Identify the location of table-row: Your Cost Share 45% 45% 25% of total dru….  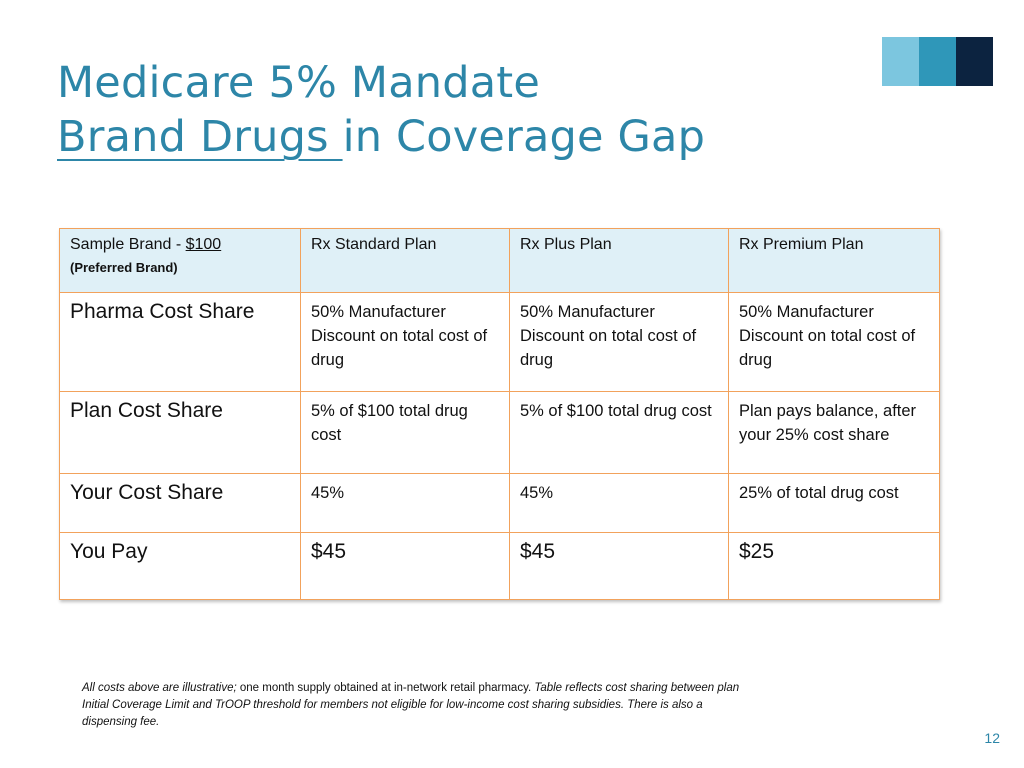
(499, 503).